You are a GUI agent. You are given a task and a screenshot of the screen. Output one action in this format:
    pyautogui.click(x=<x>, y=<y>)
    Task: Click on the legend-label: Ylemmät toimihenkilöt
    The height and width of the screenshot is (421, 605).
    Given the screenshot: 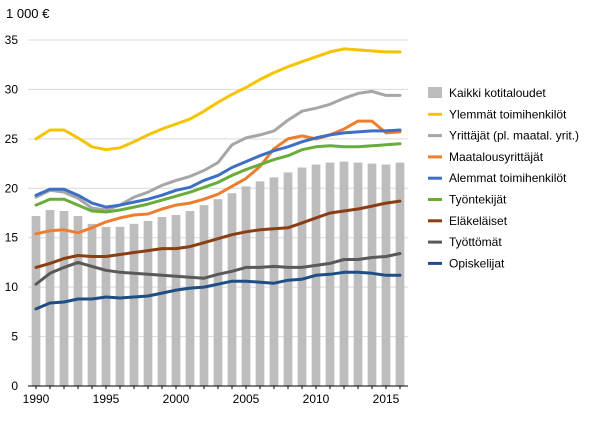 What is the action you would take?
    pyautogui.click(x=508, y=114)
    